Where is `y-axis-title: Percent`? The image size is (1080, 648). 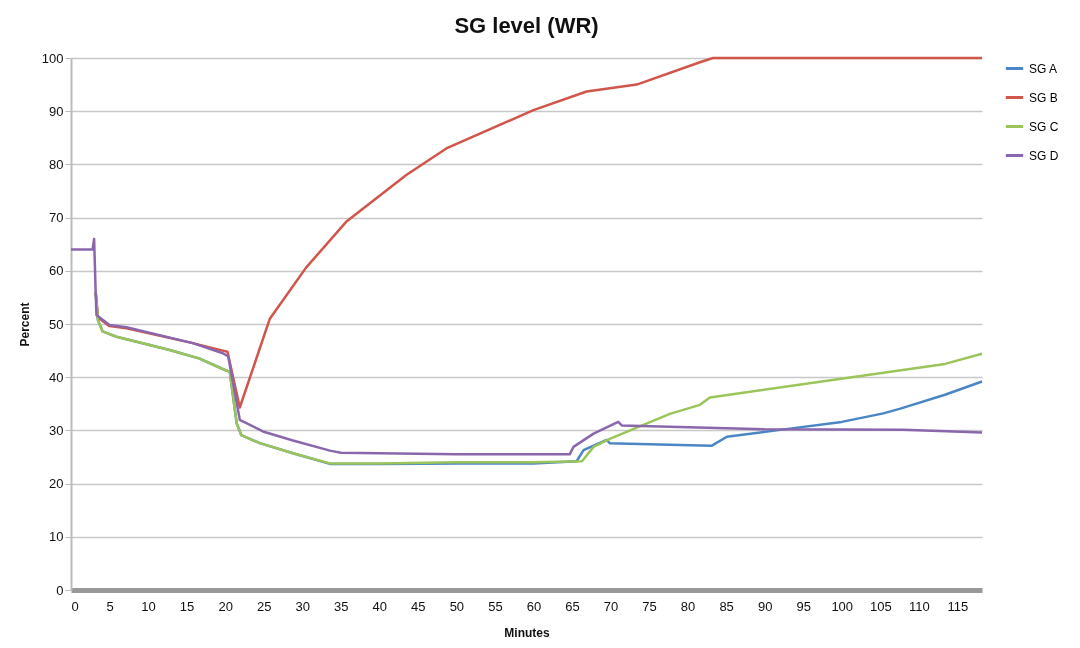
y-axis-title: Percent is located at coordinates (24, 324).